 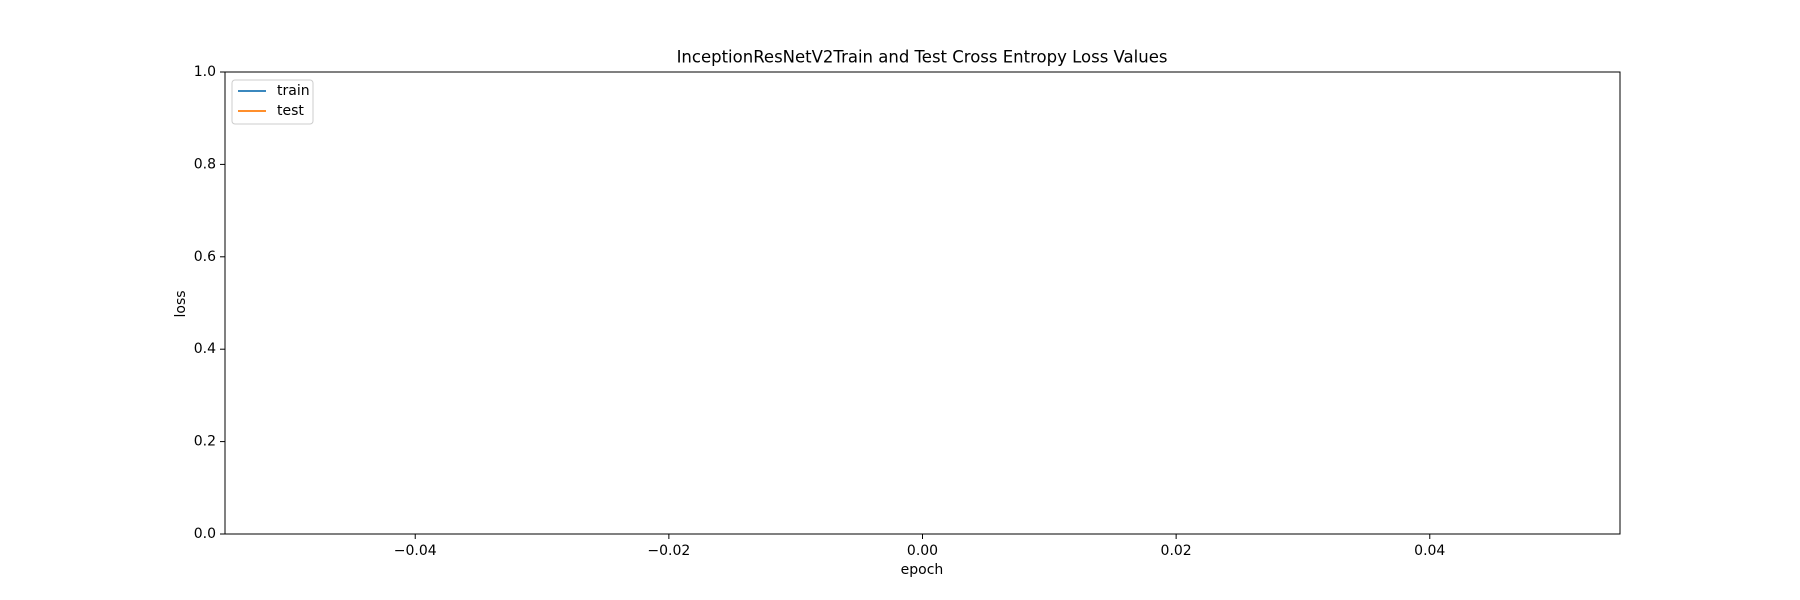 I want to click on x-tick-label: −0.02, so click(x=668, y=551).